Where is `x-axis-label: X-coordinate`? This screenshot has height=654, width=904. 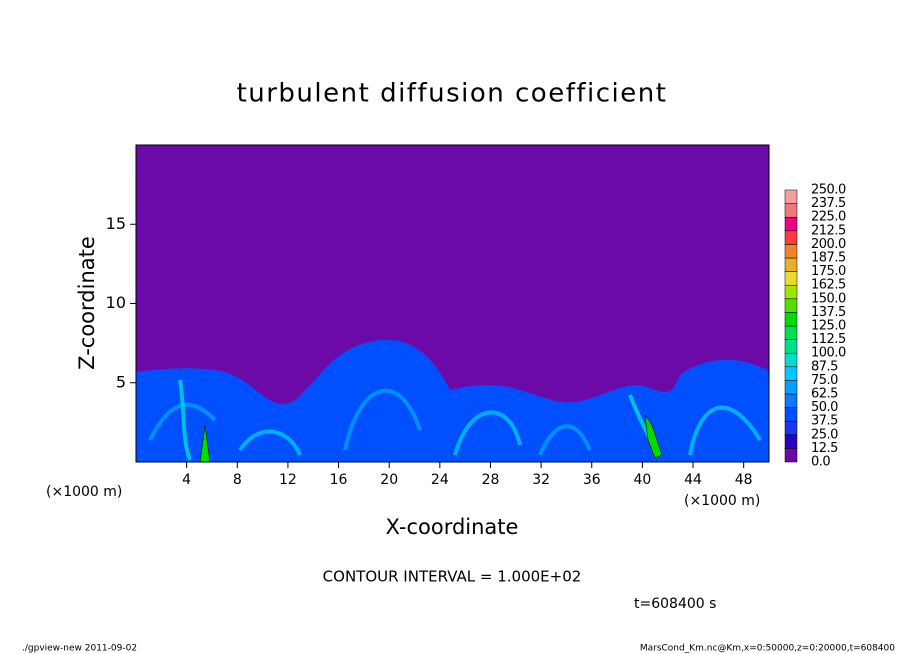 x-axis-label: X-coordinate is located at coordinates (452, 527).